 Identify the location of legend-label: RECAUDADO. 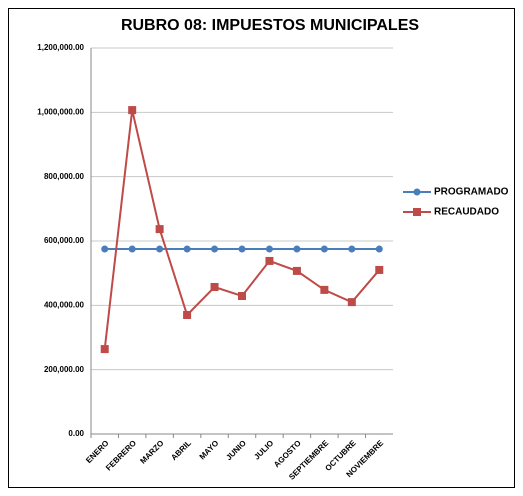
(466, 212).